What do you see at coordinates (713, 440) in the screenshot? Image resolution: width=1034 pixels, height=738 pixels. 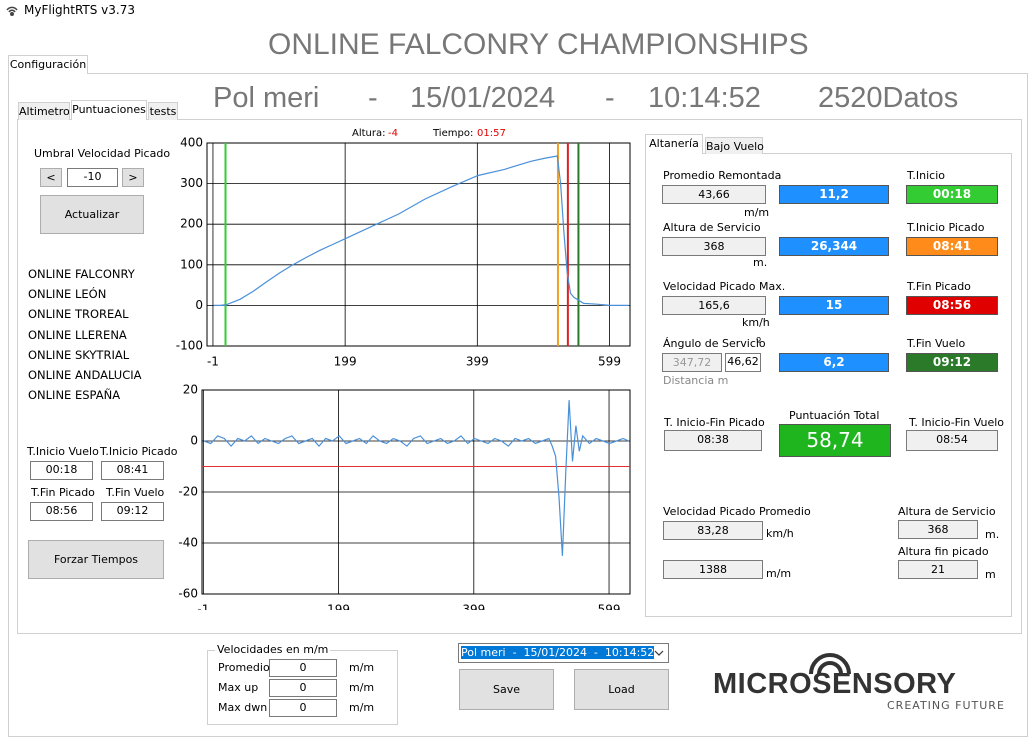 I see `total-value: 08:38` at bounding box center [713, 440].